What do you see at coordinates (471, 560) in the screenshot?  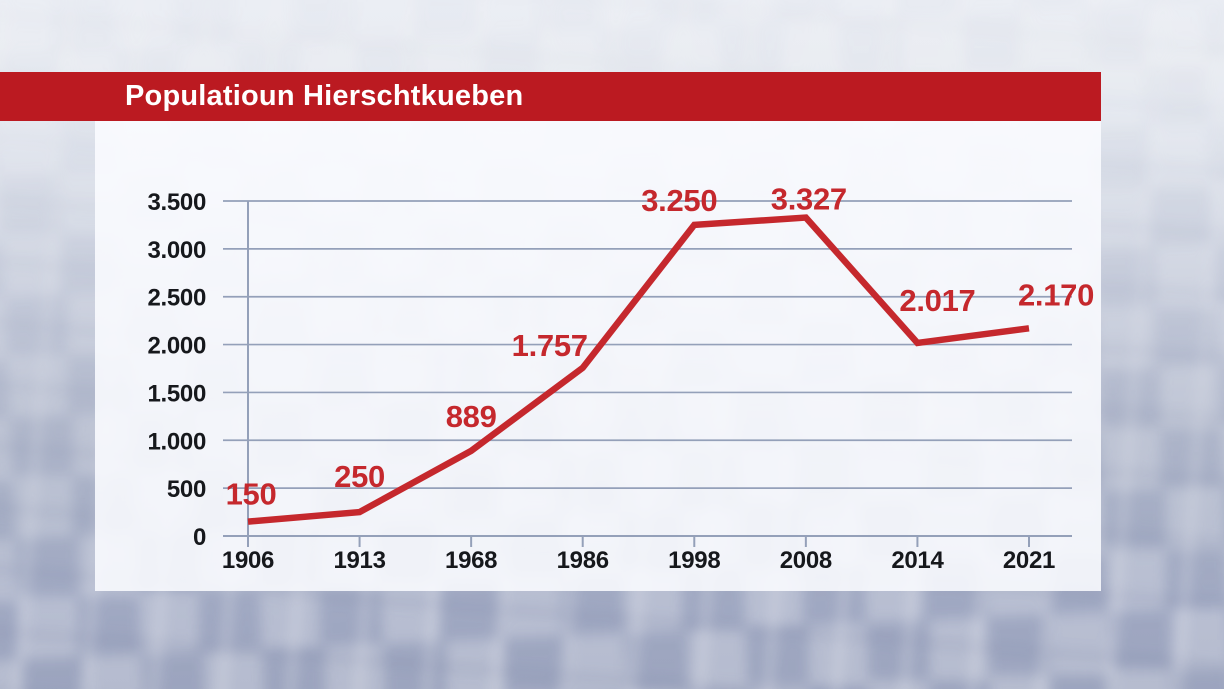 I see `x-tick-label: 1968` at bounding box center [471, 560].